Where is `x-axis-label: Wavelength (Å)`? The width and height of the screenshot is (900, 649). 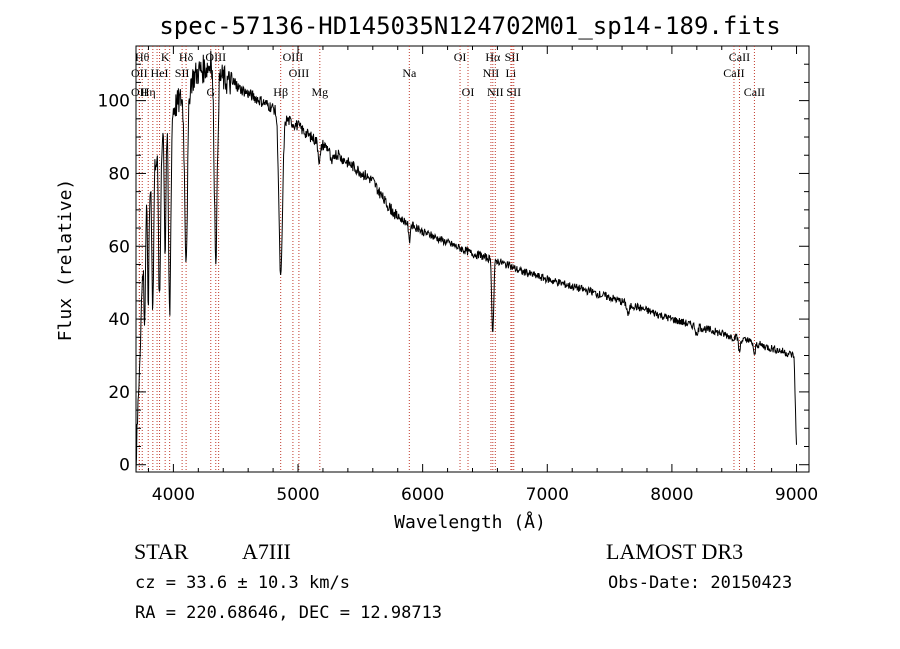 x-axis-label: Wavelength (Å) is located at coordinates (470, 522).